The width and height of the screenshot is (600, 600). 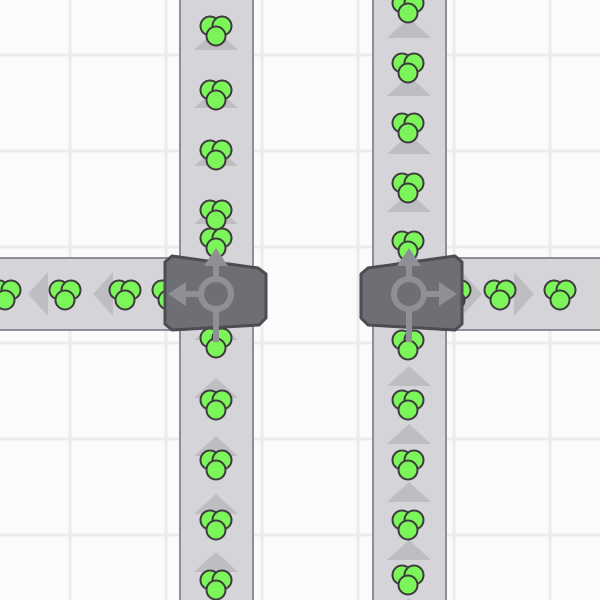 I want to click on splitter-left, so click(x=215, y=295).